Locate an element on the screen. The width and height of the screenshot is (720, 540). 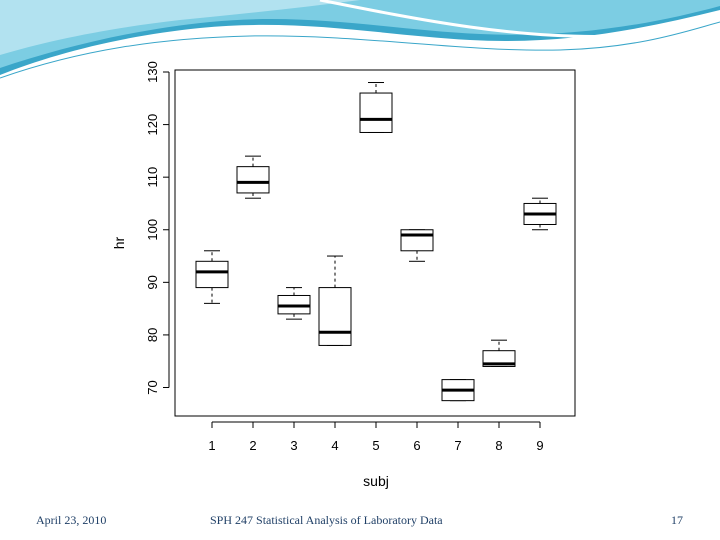
y-tick-label: 130 is located at coordinates (152, 72).